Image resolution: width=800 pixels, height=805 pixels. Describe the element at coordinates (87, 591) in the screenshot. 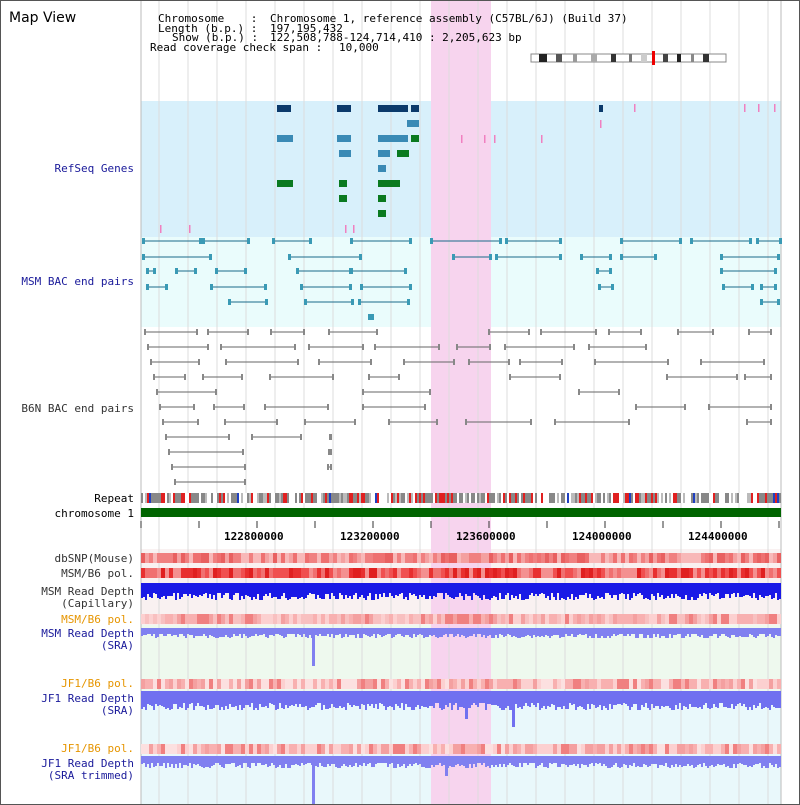

I see `msm-depth-capillary-label: MSM Read Depth` at that location.